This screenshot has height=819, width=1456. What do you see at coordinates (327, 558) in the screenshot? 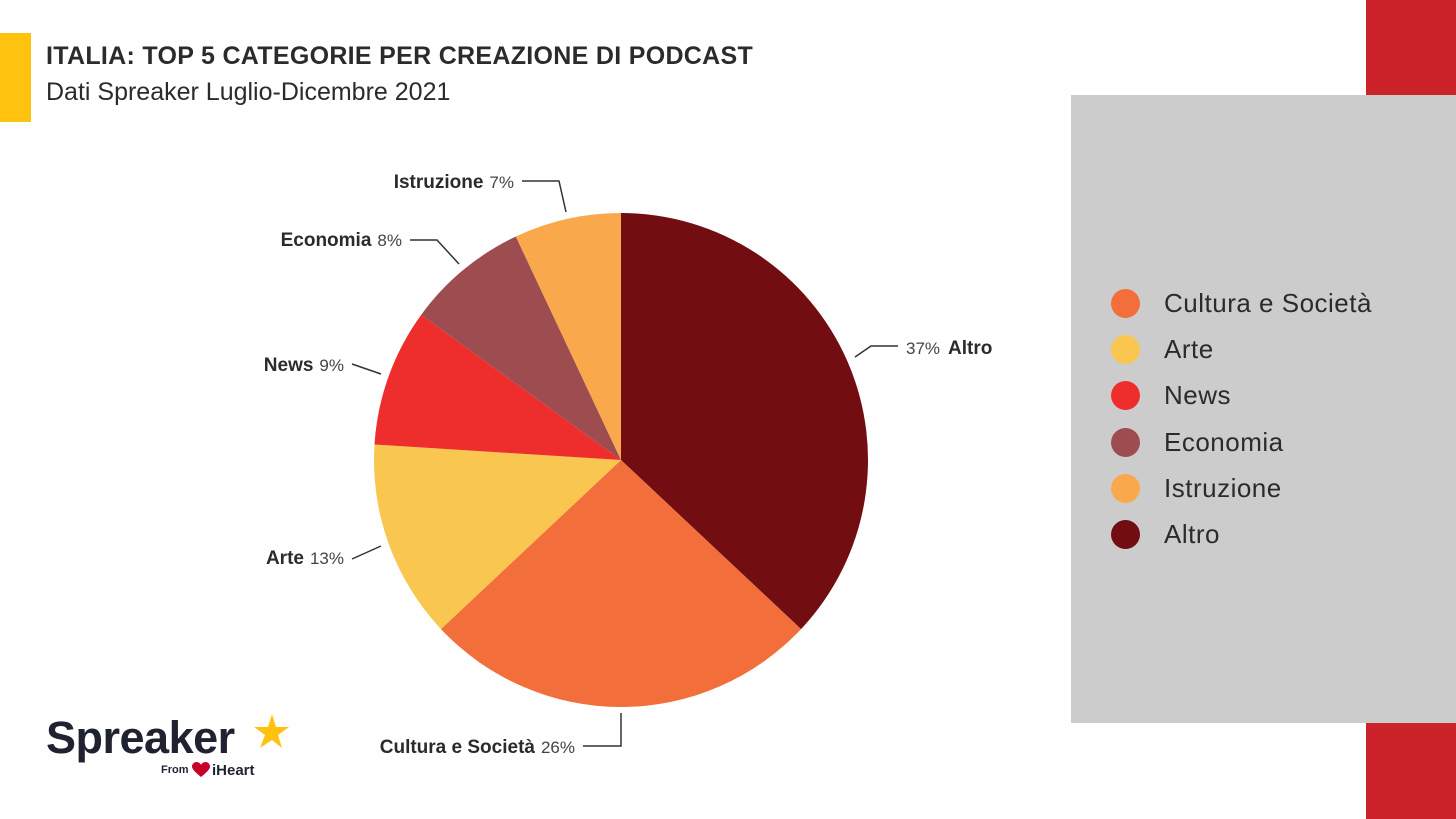
I see `slice-label-value: 13%` at bounding box center [327, 558].